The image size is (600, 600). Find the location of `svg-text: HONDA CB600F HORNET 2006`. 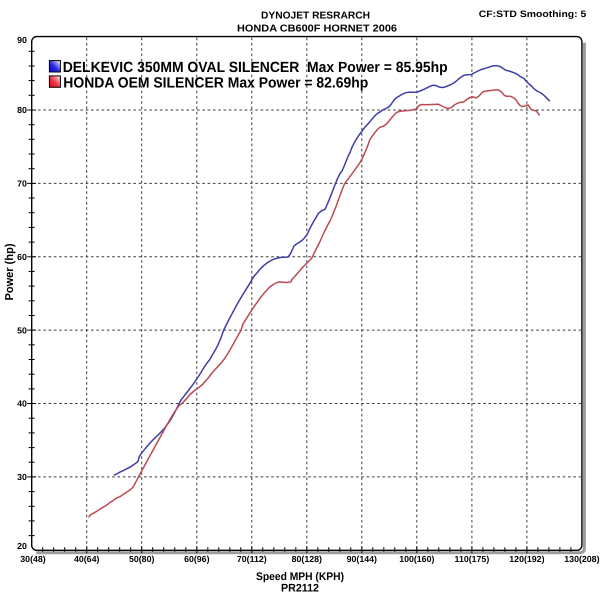

svg-text: HONDA CB600F HORNET 2006 is located at coordinates (317, 29).